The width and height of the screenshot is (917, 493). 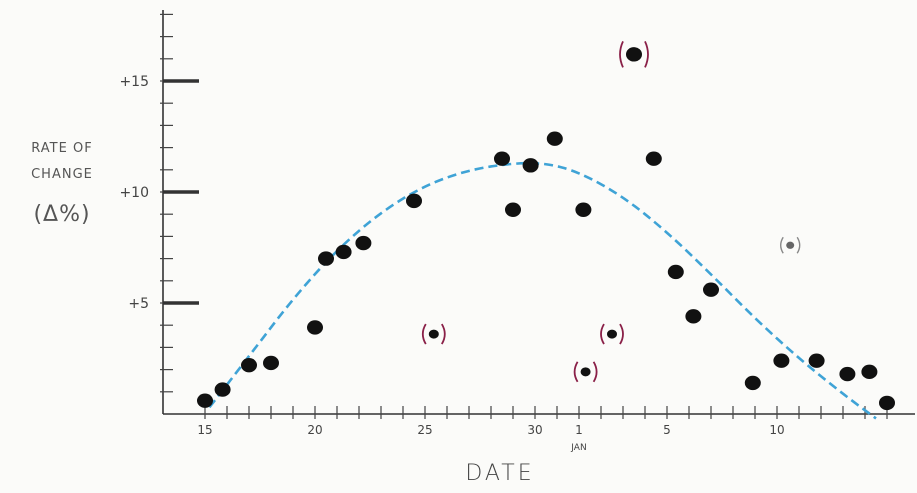 I want to click on y-label-line-1: RATE OF, so click(x=61, y=148).